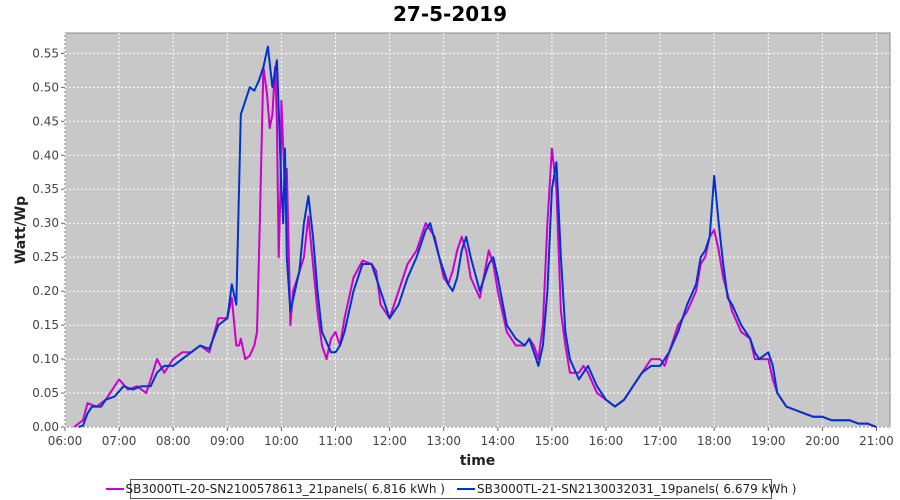  I want to click on x-tick-label: 19:00, so click(768, 441).